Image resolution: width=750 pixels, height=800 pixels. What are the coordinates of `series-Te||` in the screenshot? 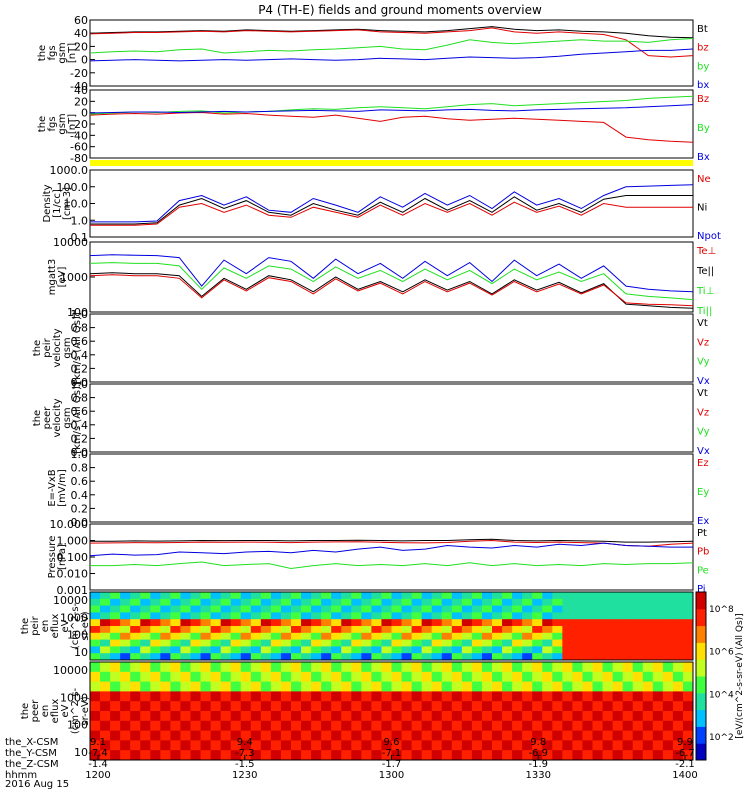 It's located at (391, 290).